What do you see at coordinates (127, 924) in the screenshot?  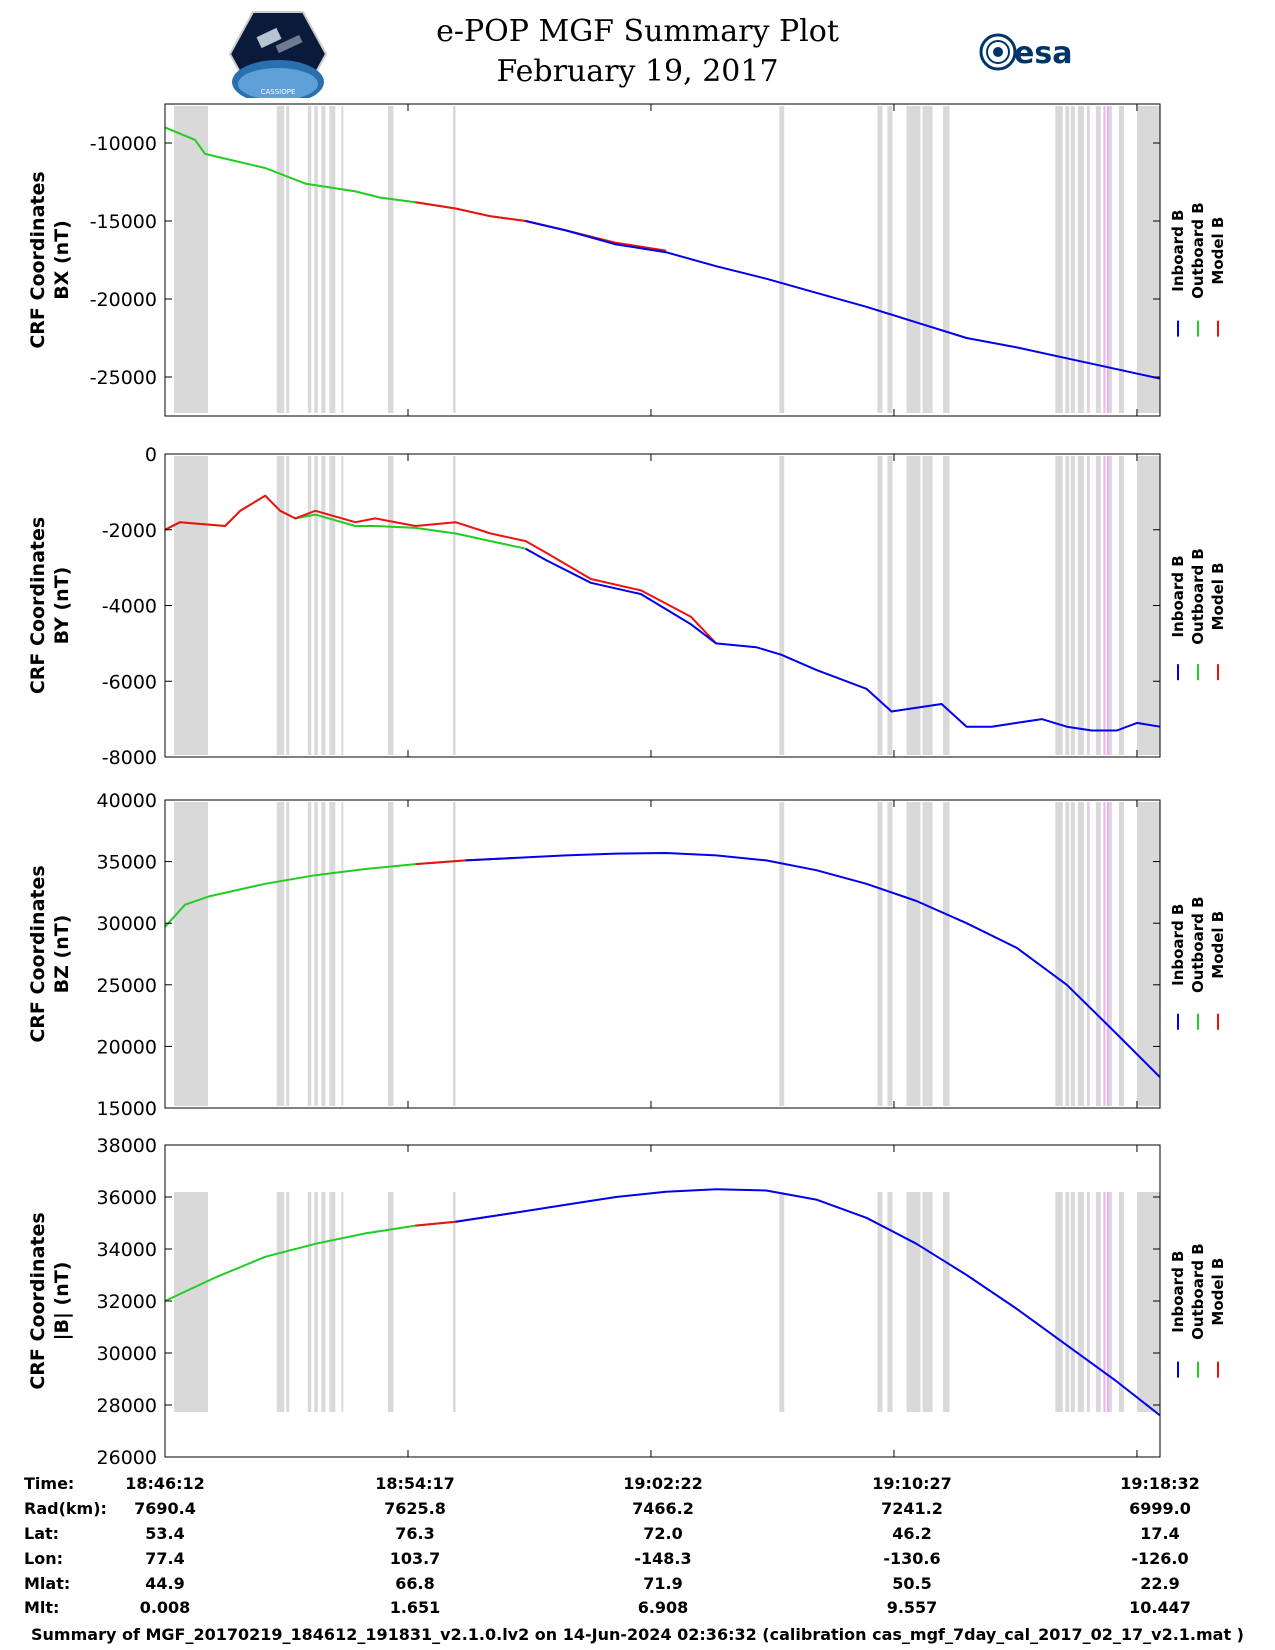 I see `y-tick-label: 30000` at bounding box center [127, 924].